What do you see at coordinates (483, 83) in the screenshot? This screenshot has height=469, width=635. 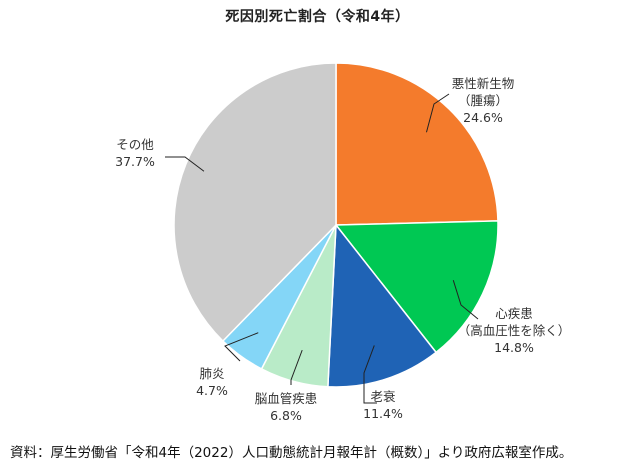 I see `slice-category-label: 悪性新生物` at bounding box center [483, 83].